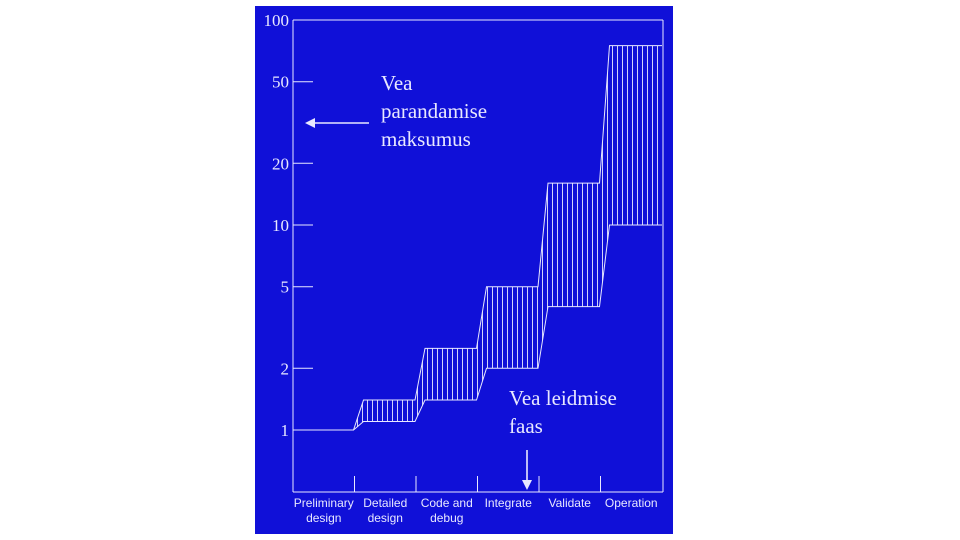 This screenshot has height=540, width=960. I want to click on x-tick-label: Integrate, so click(509, 503).